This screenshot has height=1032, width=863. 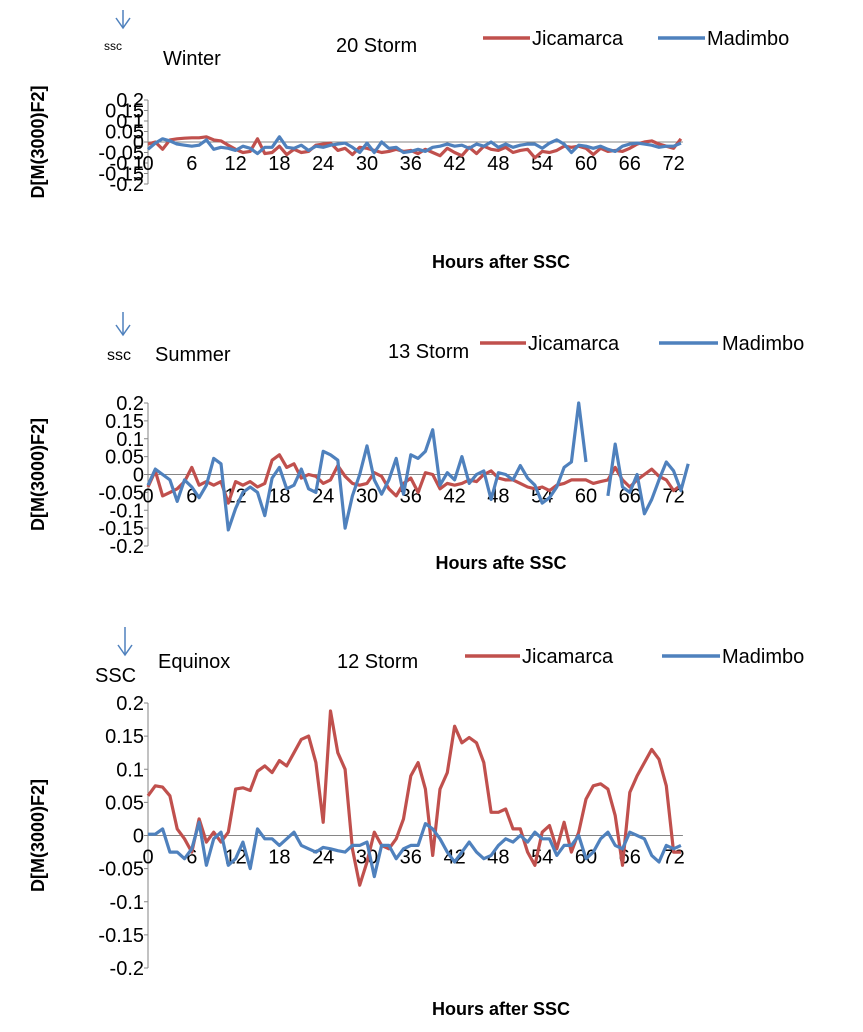 I want to click on season-title: Summer, so click(x=193, y=355).